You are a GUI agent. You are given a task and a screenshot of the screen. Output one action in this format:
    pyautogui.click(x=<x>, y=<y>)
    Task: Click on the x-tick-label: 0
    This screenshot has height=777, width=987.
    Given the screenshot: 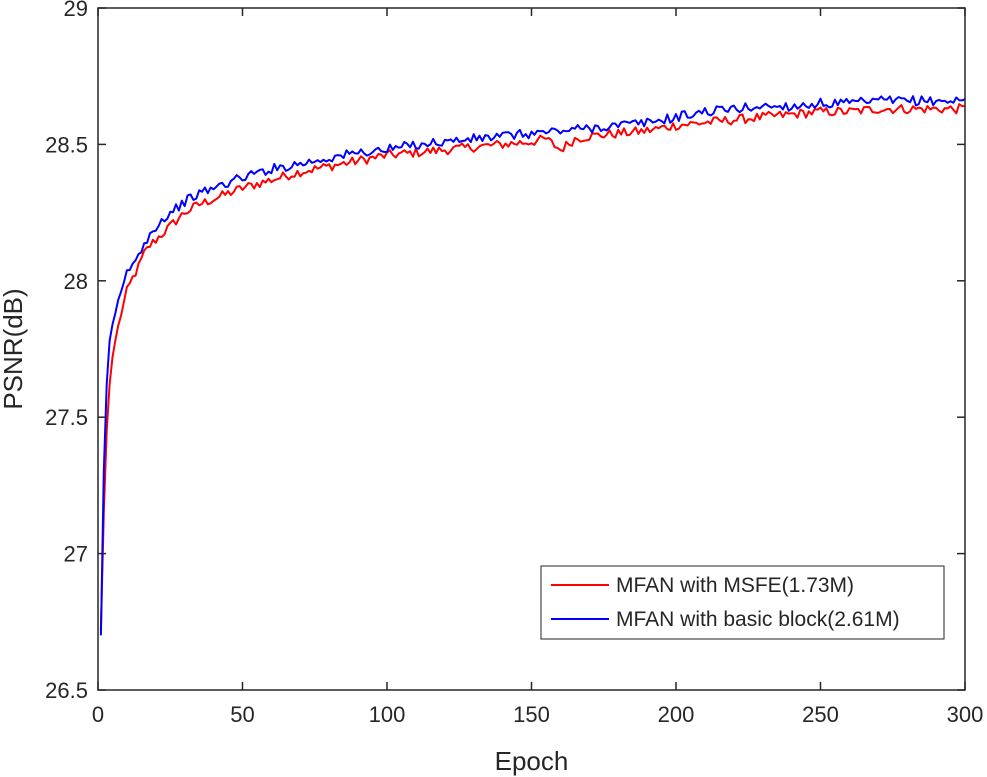 What is the action you would take?
    pyautogui.click(x=98, y=714)
    